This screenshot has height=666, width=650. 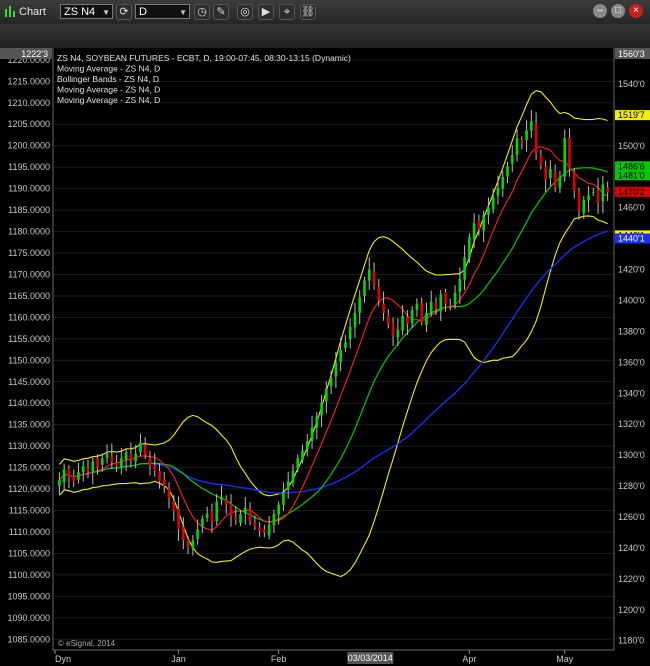 What do you see at coordinates (202, 12) in the screenshot?
I see `clock-icon: ◷` at bounding box center [202, 12].